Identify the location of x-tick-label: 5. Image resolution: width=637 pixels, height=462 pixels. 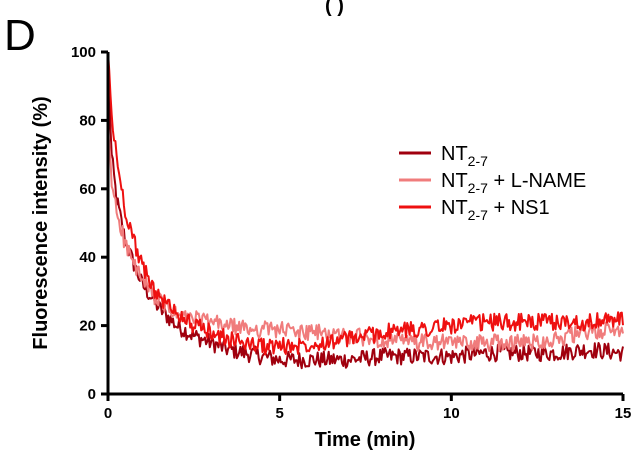
(279, 413).